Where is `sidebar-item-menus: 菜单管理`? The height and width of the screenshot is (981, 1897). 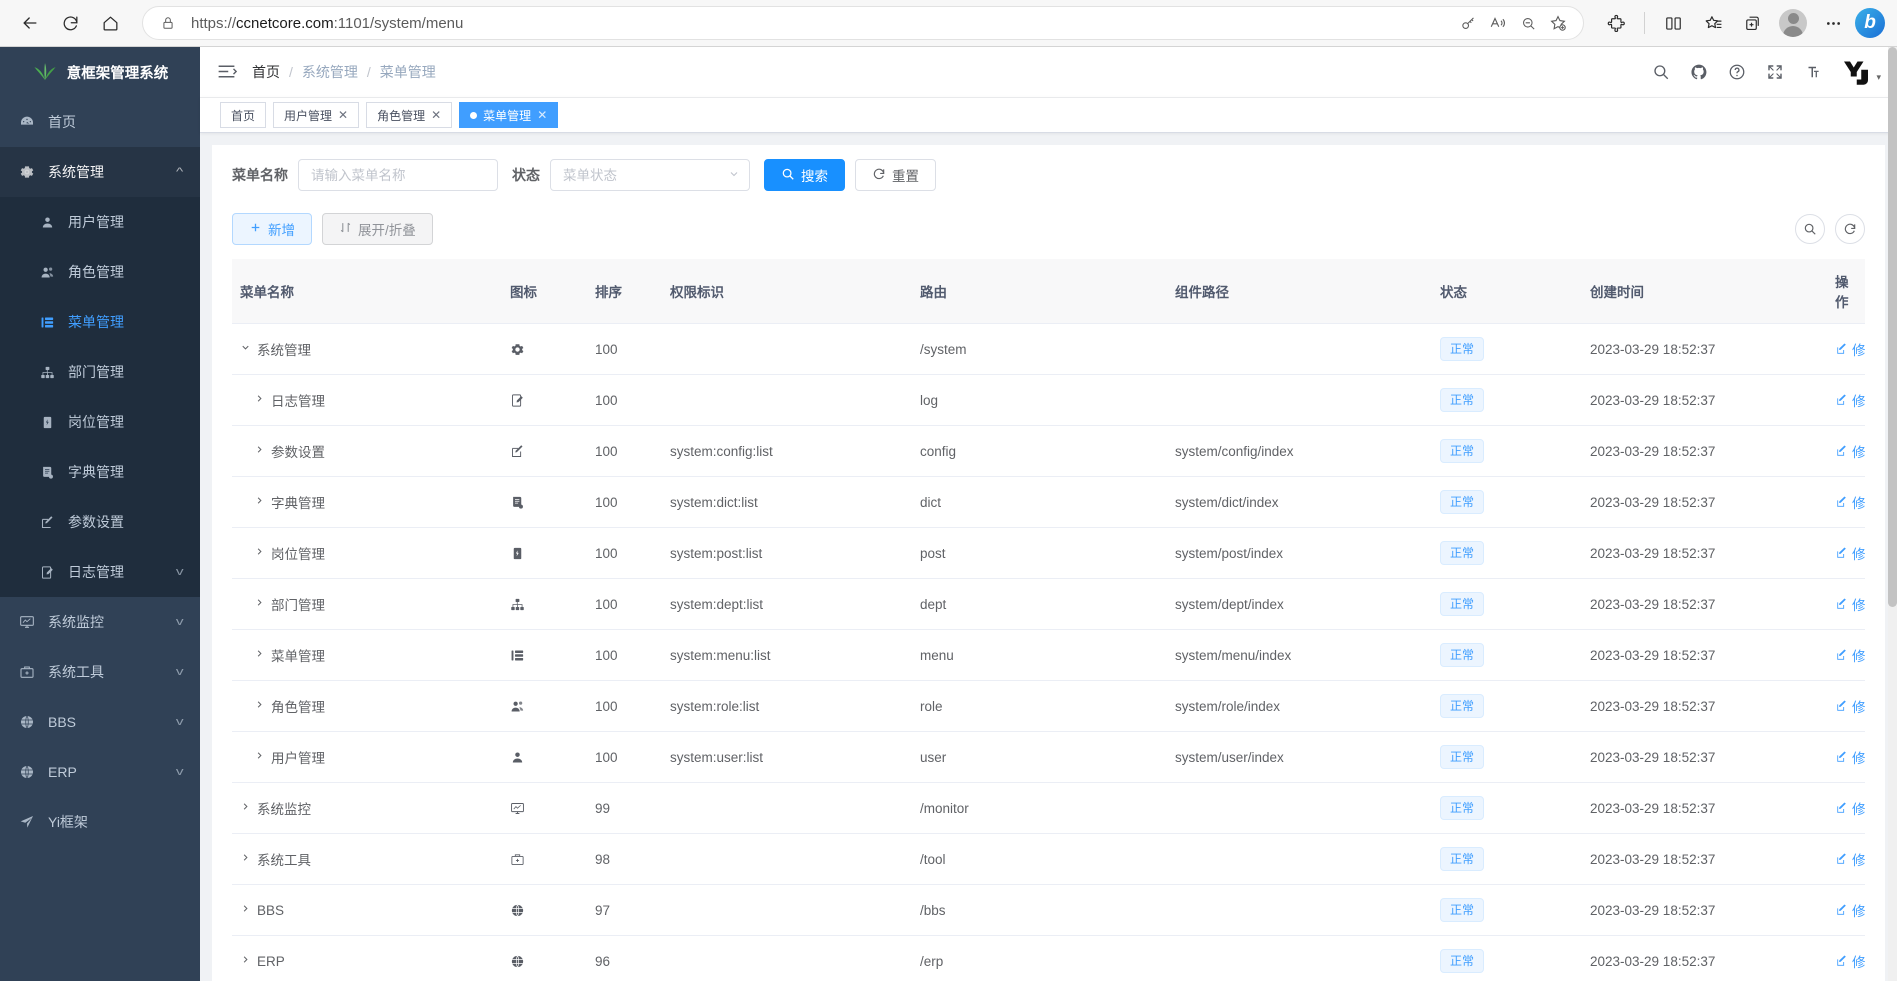 sidebar-item-menus: 菜单管理 is located at coordinates (100, 322).